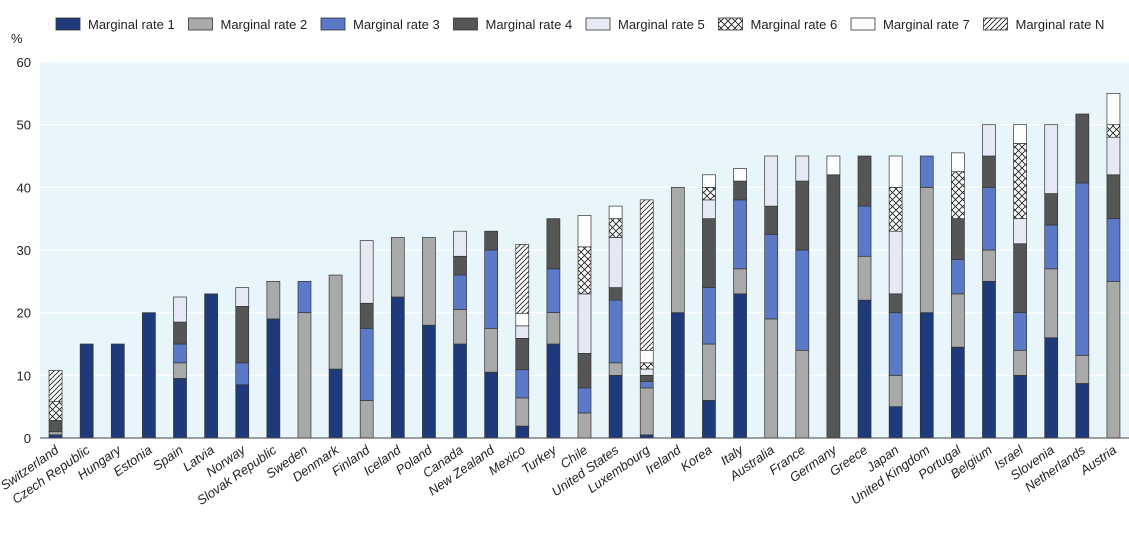 The width and height of the screenshot is (1129, 541). I want to click on legend-label: Marginal rate 1, so click(131, 24).